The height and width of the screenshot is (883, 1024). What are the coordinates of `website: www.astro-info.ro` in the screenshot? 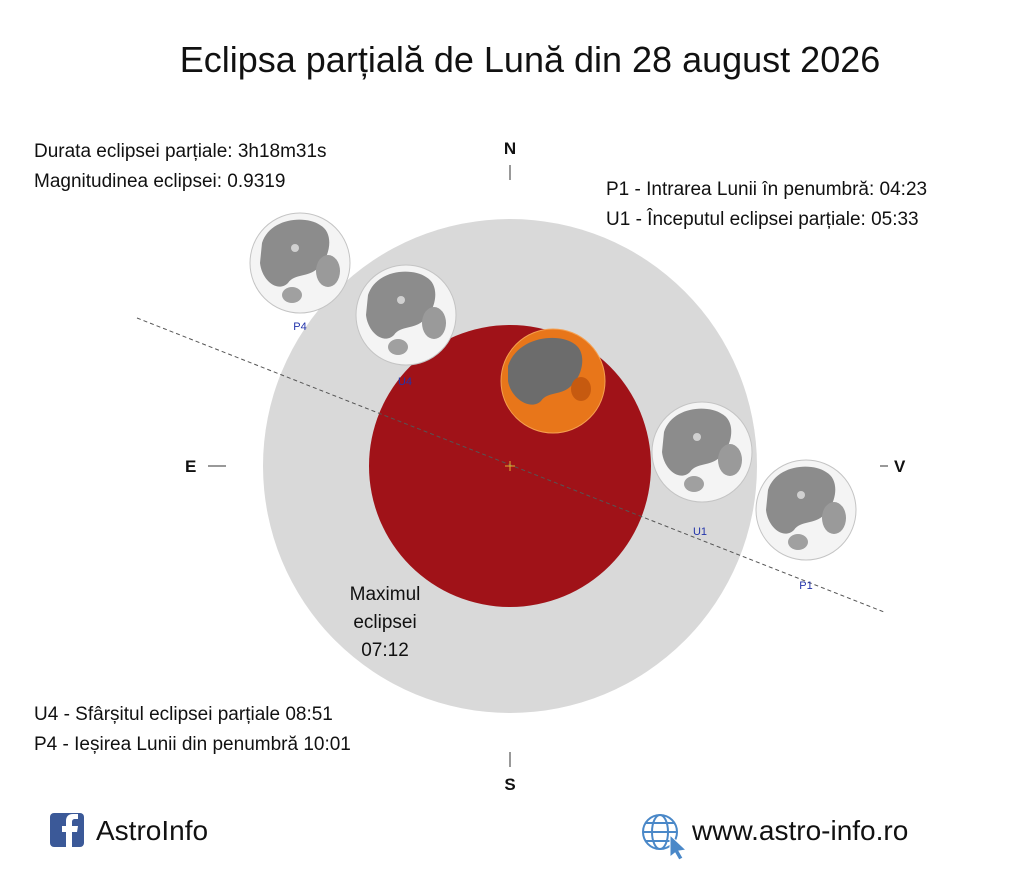 It's located at (799, 830).